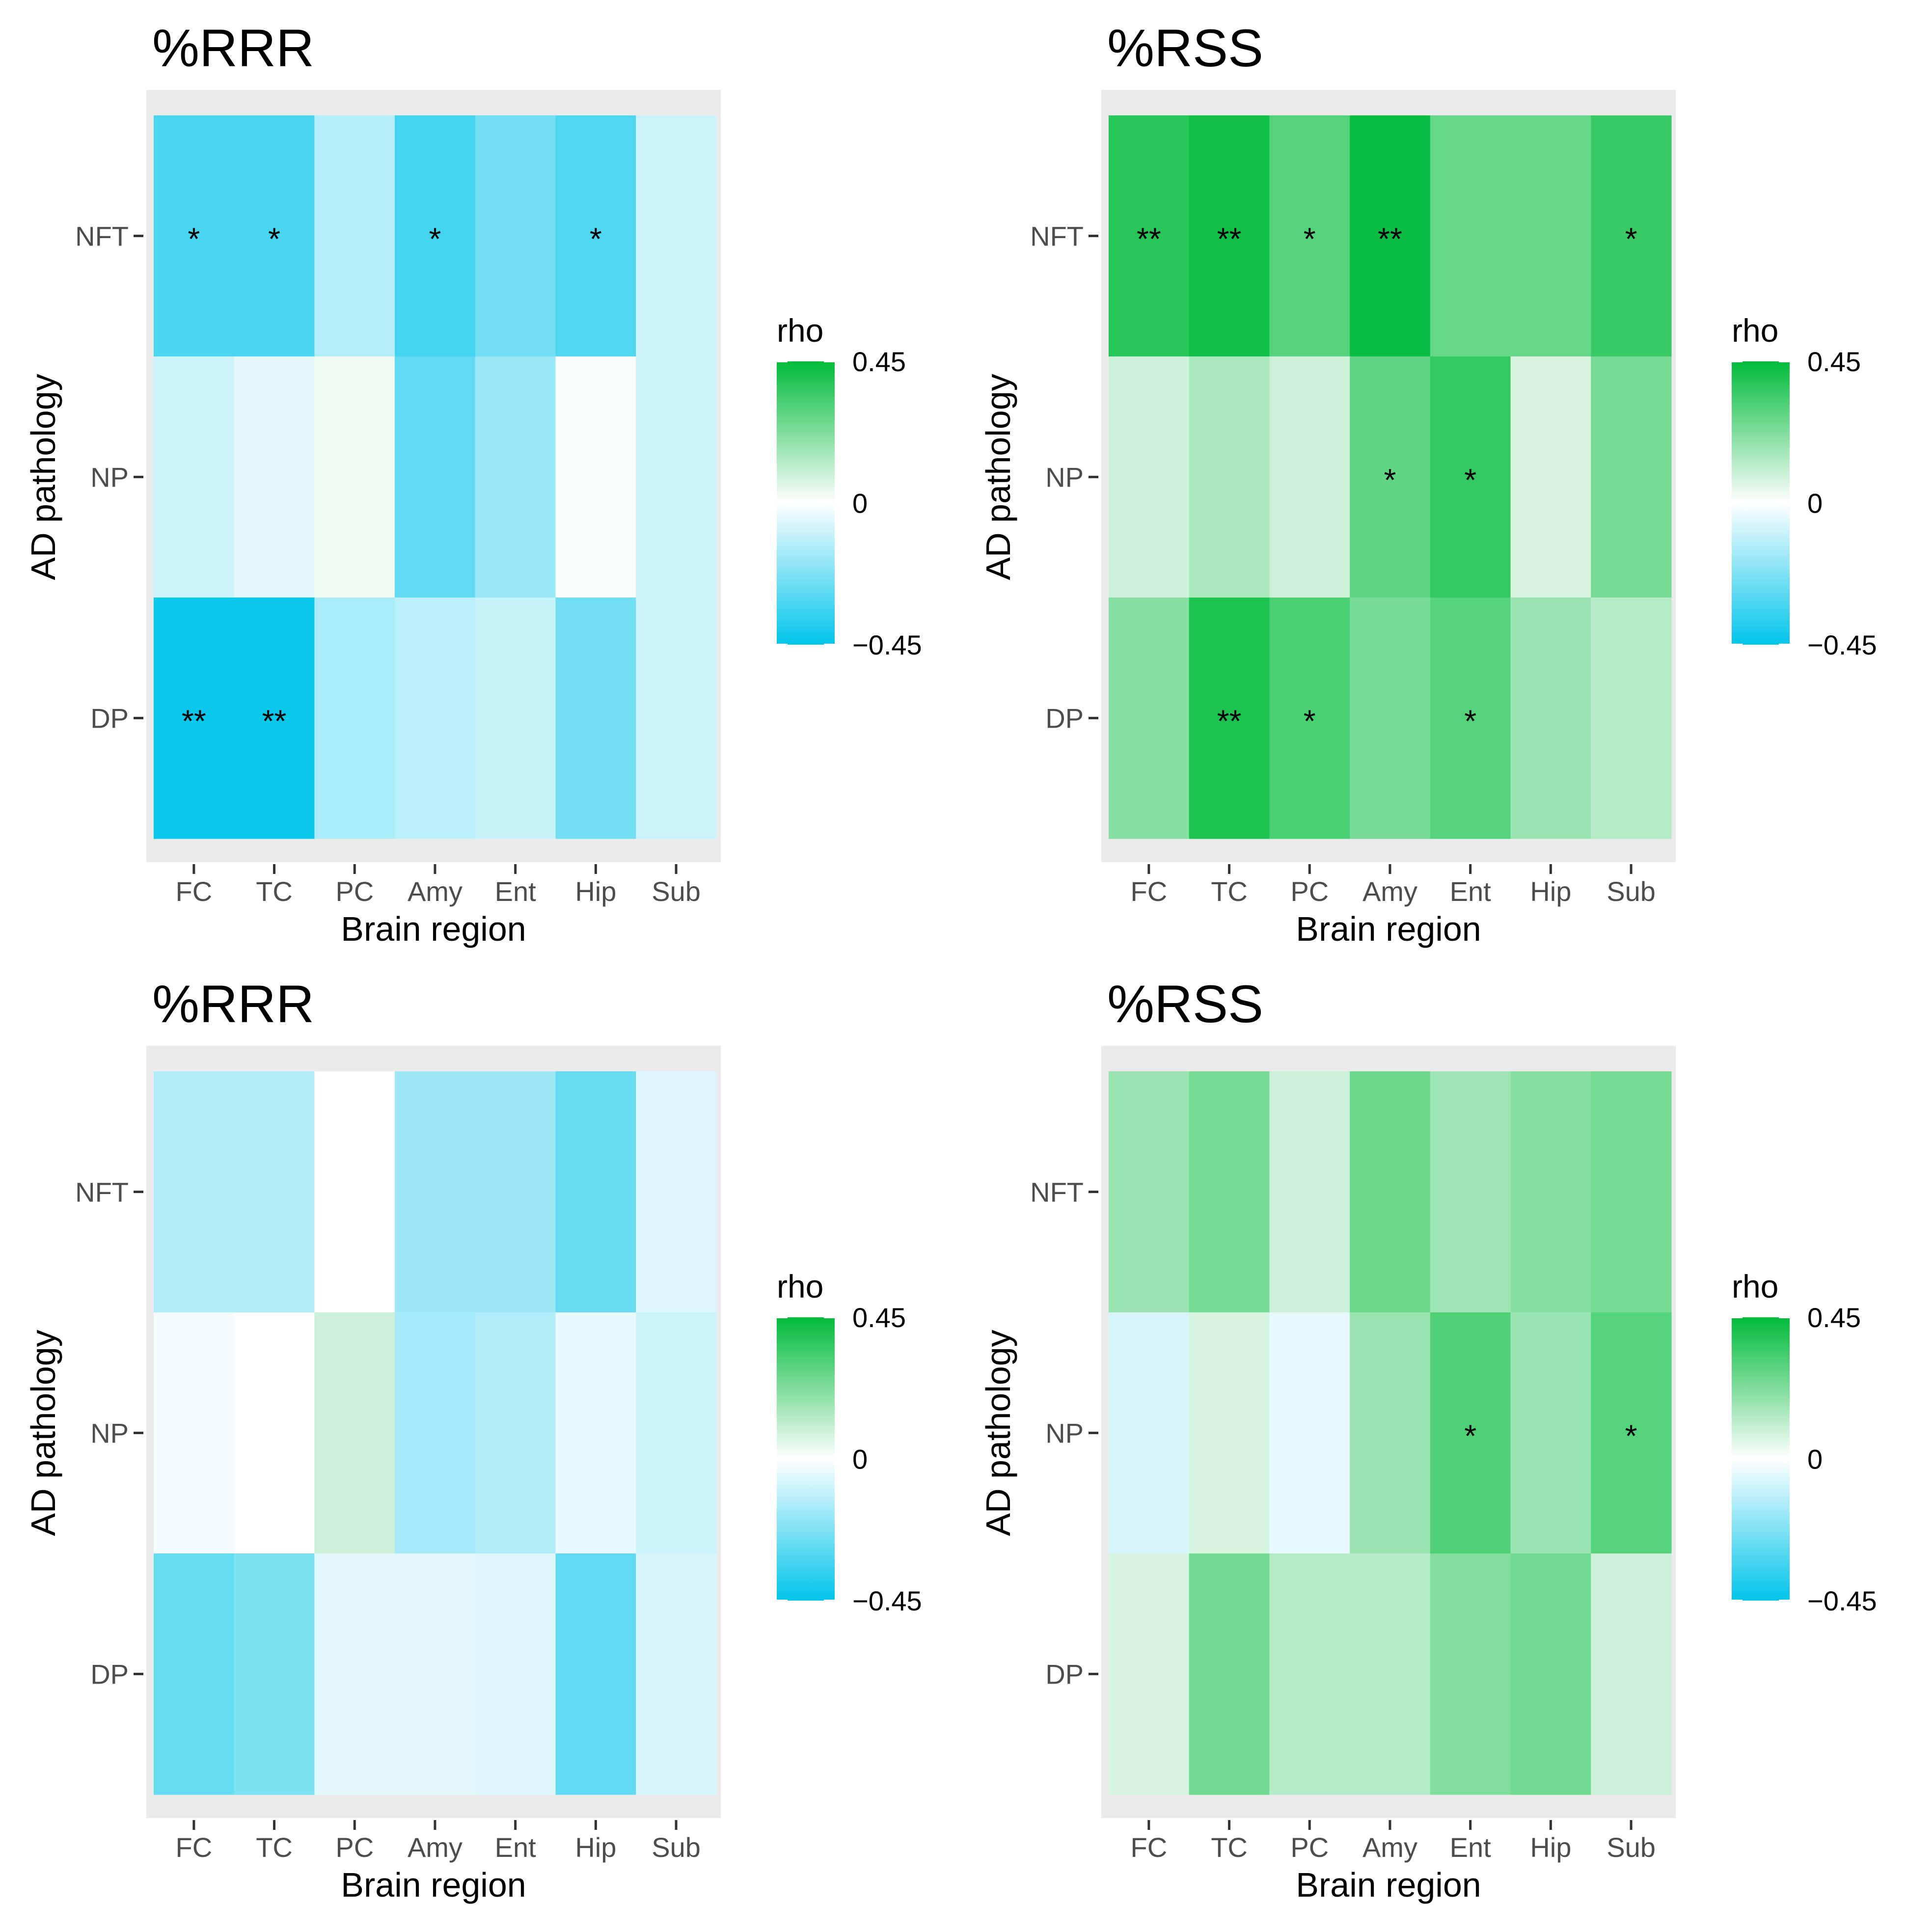 Image resolution: width=1907 pixels, height=1932 pixels. What do you see at coordinates (1064, 1433) in the screenshot?
I see `y-tick-label: NP` at bounding box center [1064, 1433].